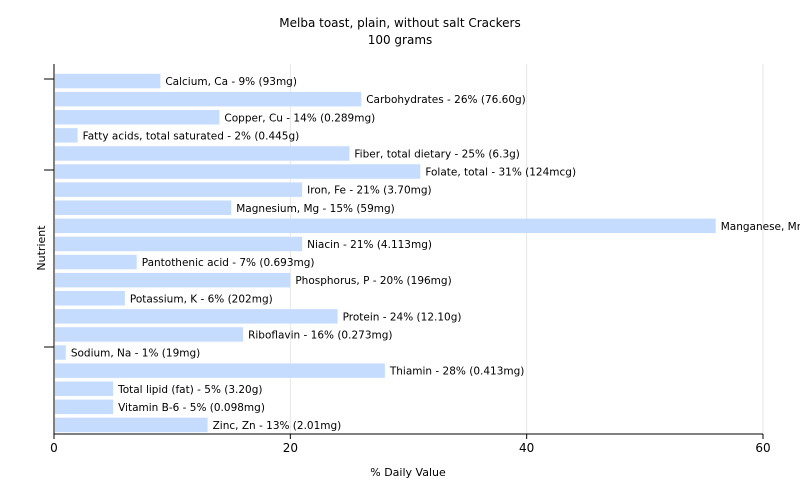 Image resolution: width=800 pixels, height=500 pixels. What do you see at coordinates (762, 448) in the screenshot?
I see `x-tick-label-3: 60` at bounding box center [762, 448].